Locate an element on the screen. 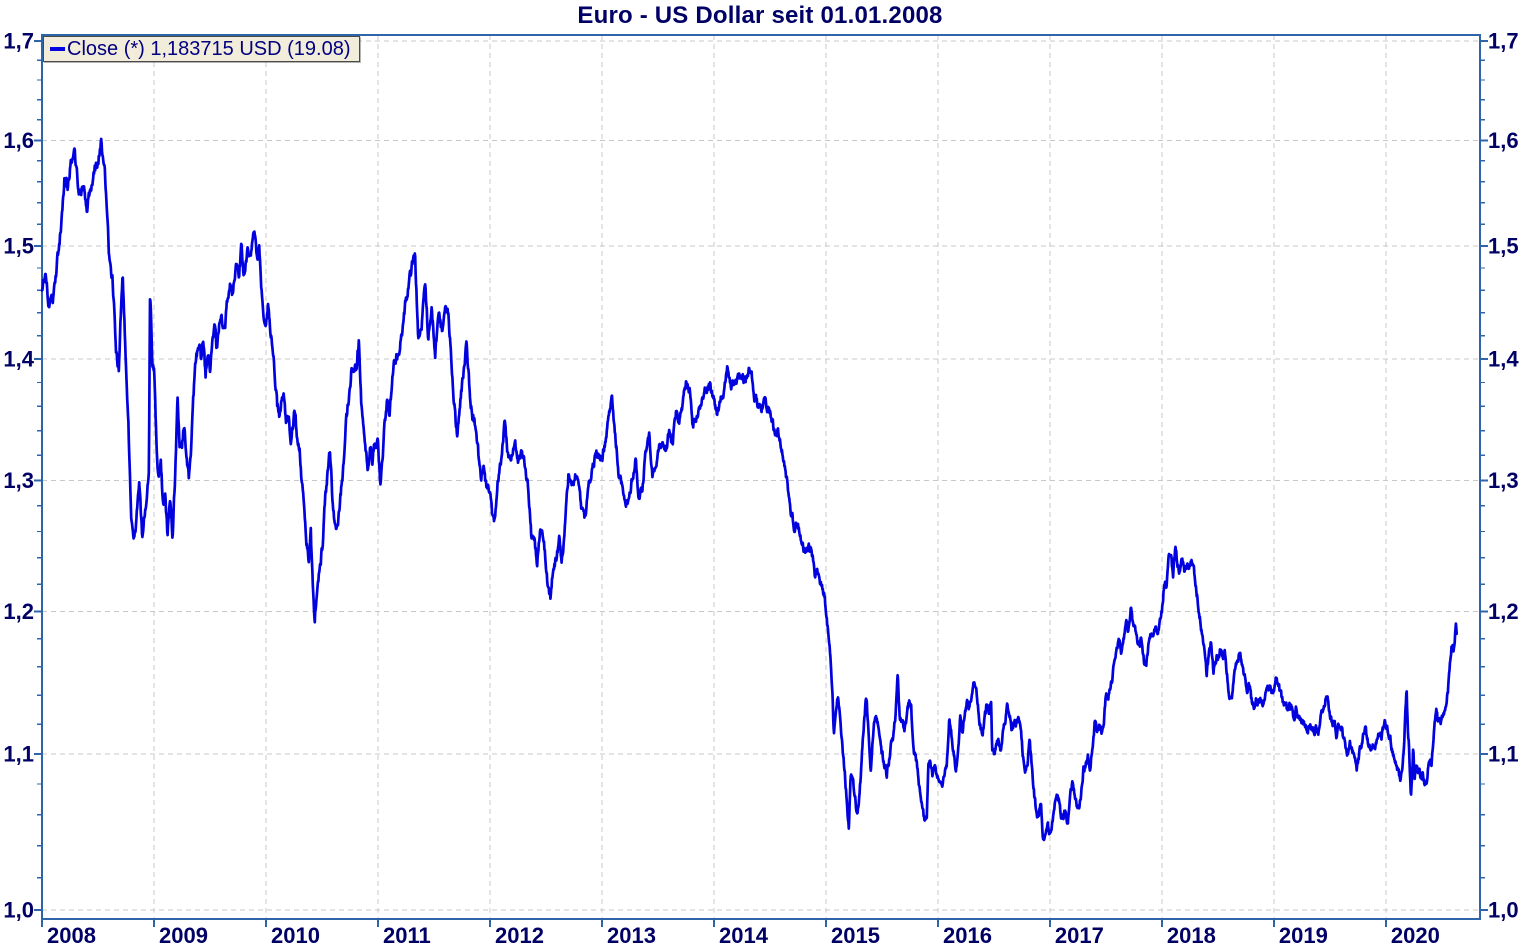  x-axis-label: 2011 is located at coordinates (407, 935).